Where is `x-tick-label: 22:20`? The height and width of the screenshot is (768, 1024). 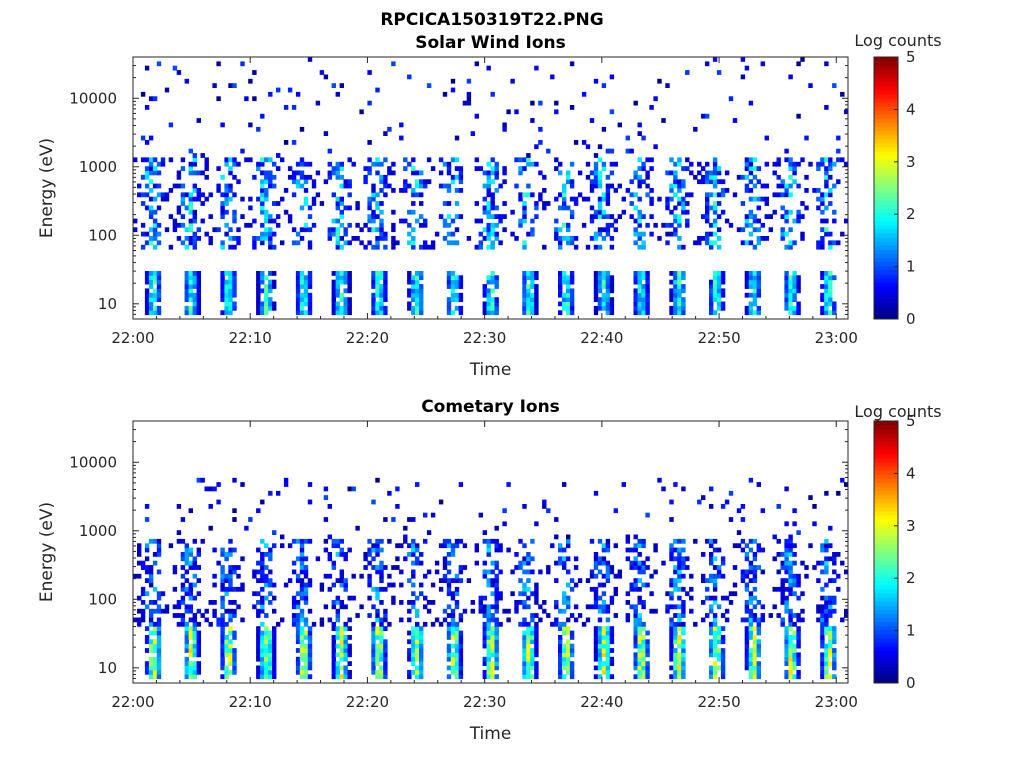
x-tick-label: 22:20 is located at coordinates (367, 702).